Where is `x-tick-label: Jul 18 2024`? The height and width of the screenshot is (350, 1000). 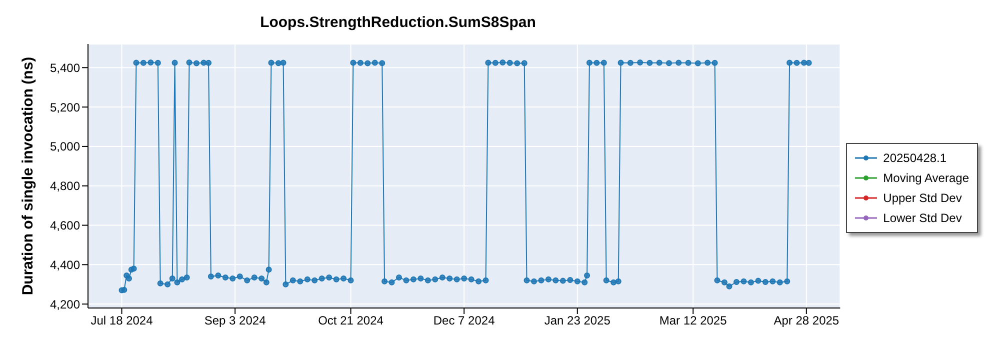
x-tick-label: Jul 18 2024 is located at coordinates (122, 321).